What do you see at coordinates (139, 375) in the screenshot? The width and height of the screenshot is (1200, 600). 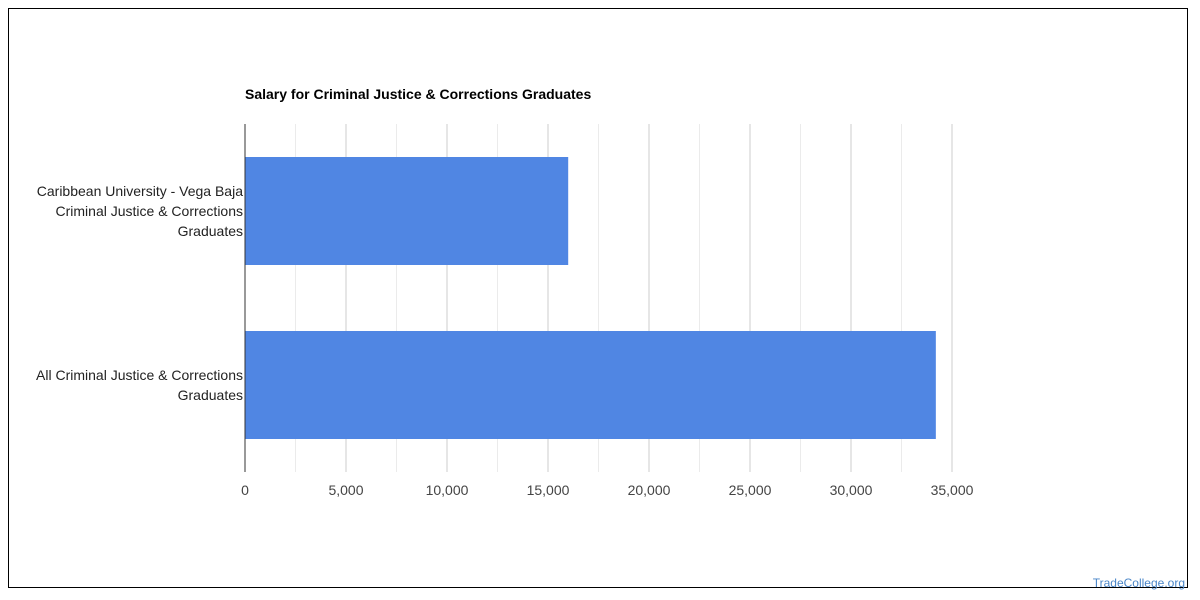 I see `category-label-line: All Criminal Justice & Corrections` at bounding box center [139, 375].